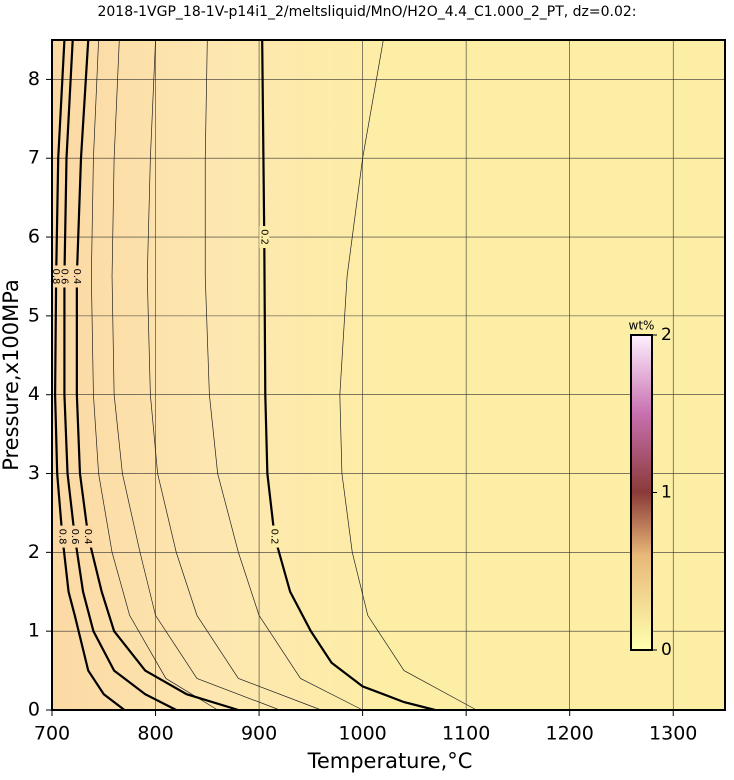  I want to click on x-tick-label: 1100, so click(466, 734).